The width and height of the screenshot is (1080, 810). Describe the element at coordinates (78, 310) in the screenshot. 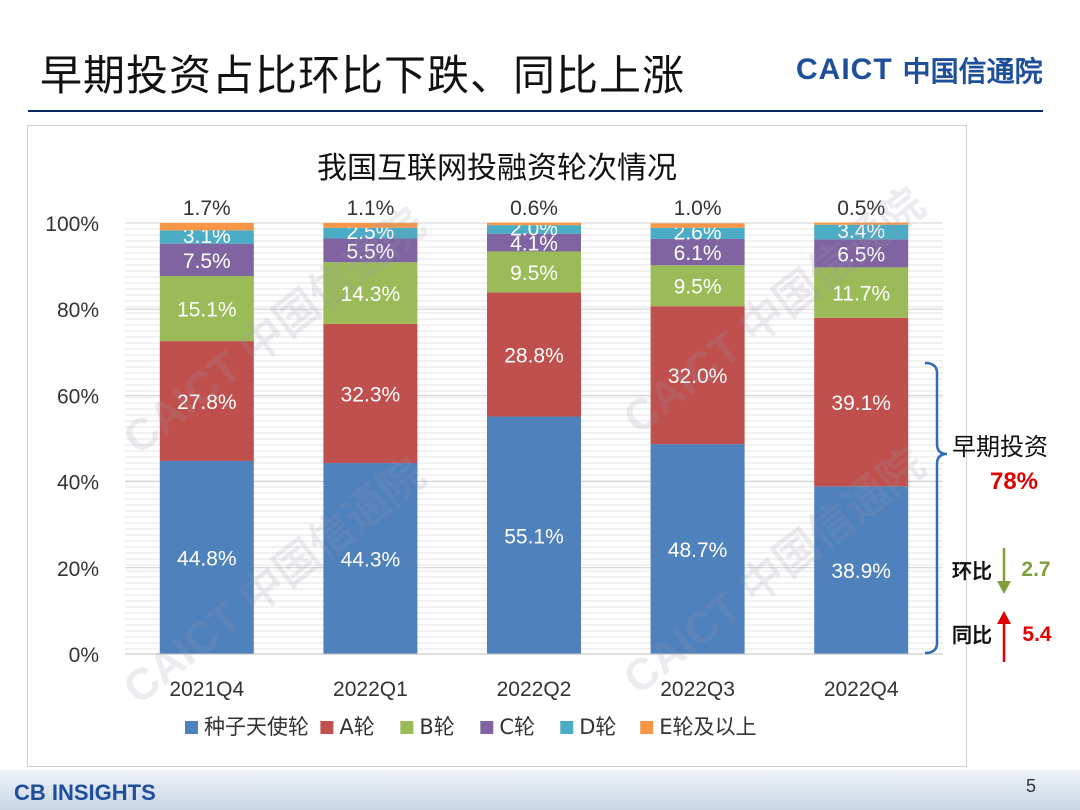

I see `y-tick-label: 80%` at that location.